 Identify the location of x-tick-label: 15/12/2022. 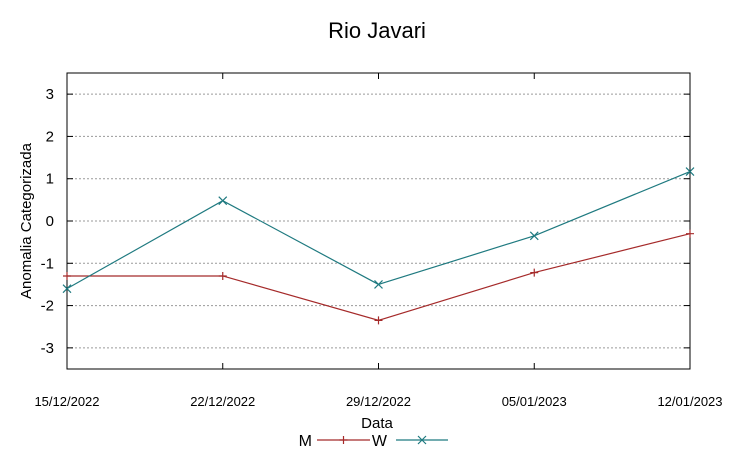
(66, 401).